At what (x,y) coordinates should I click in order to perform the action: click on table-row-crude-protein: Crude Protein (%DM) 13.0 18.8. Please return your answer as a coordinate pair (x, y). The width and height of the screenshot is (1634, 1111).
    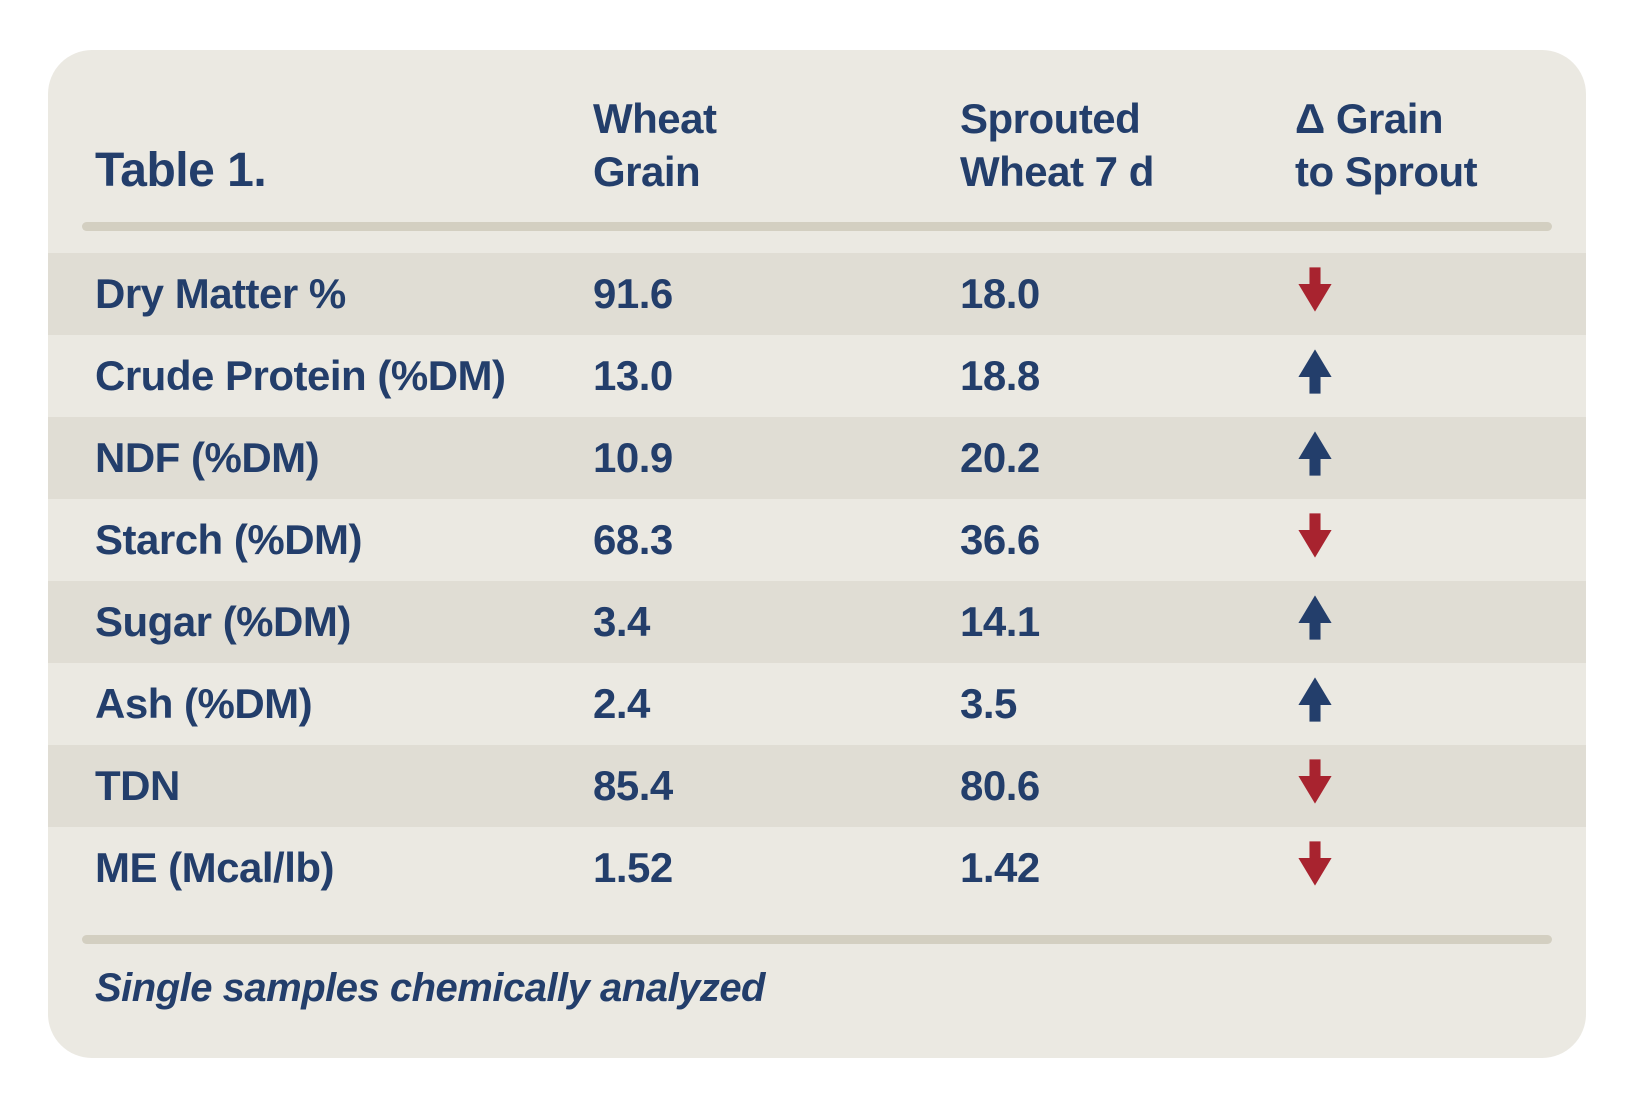
    Looking at the image, I should click on (817, 376).